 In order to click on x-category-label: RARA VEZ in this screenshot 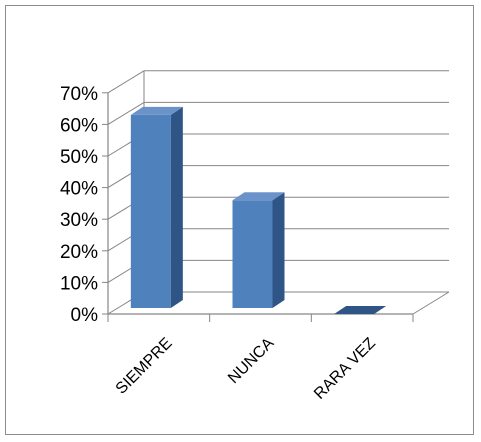, I will do `click(345, 369)`.